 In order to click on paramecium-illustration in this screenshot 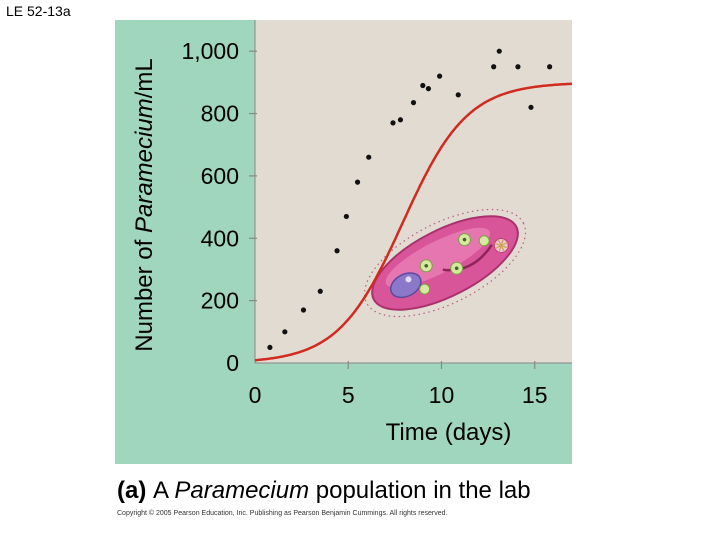, I will do `click(445, 263)`.